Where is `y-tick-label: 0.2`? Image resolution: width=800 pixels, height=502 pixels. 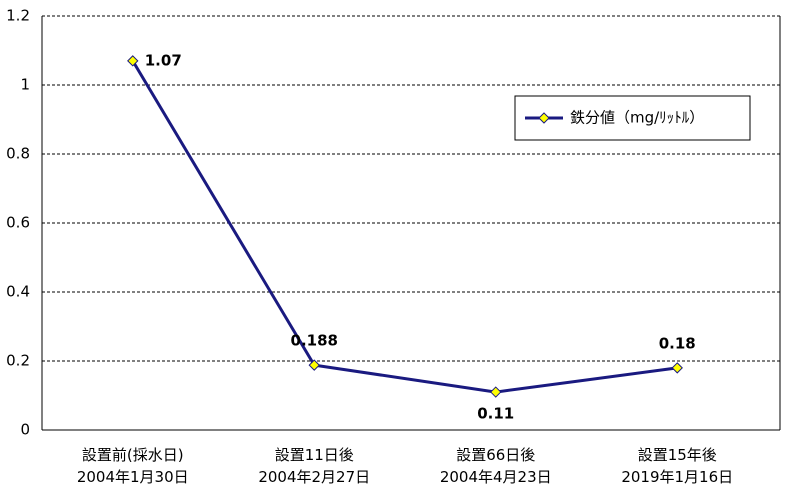 y-tick-label: 0.2 is located at coordinates (18, 361).